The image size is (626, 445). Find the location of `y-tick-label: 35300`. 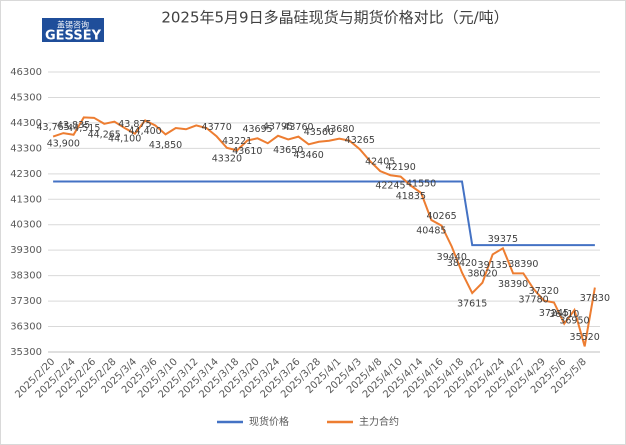

y-tick-label: 35300 is located at coordinates (26, 352).